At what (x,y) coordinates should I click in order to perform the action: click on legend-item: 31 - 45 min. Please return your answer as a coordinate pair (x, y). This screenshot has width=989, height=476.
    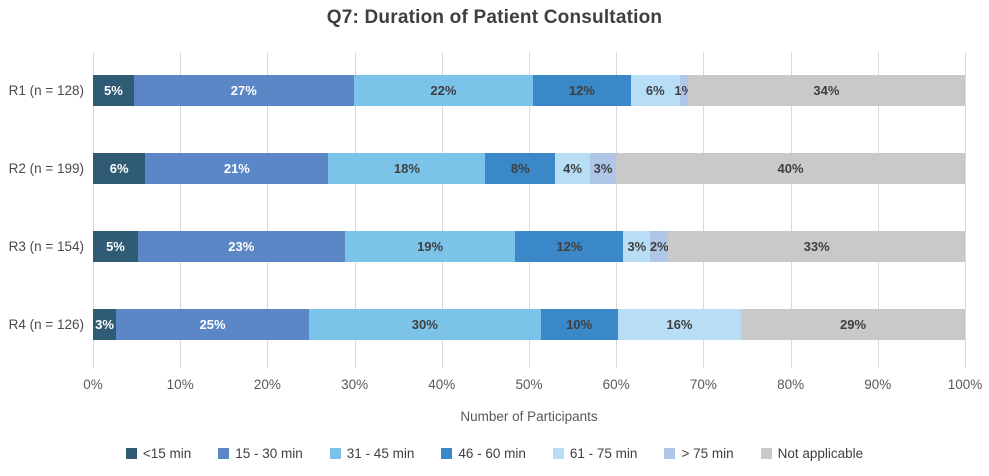
    Looking at the image, I should click on (372, 453).